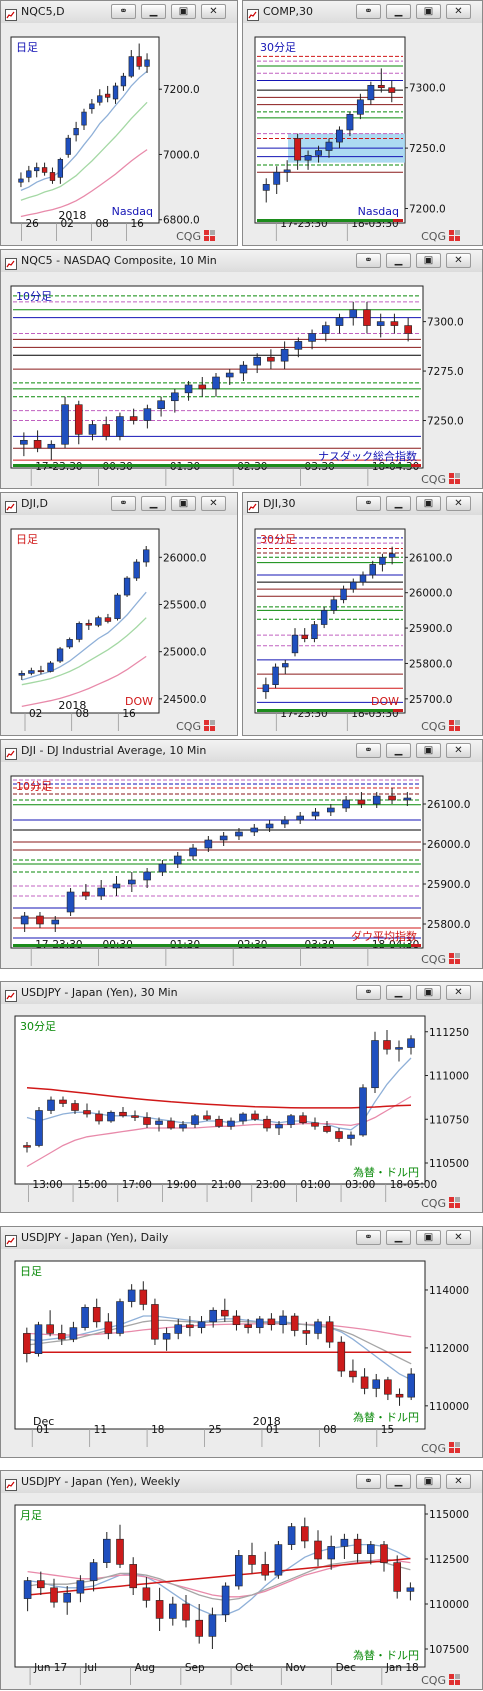  I want to click on window-title-bar: NQC5 - NASDAQ Composite, 10 Min ⚭ ▁ ▣ ✕, so click(241, 261).